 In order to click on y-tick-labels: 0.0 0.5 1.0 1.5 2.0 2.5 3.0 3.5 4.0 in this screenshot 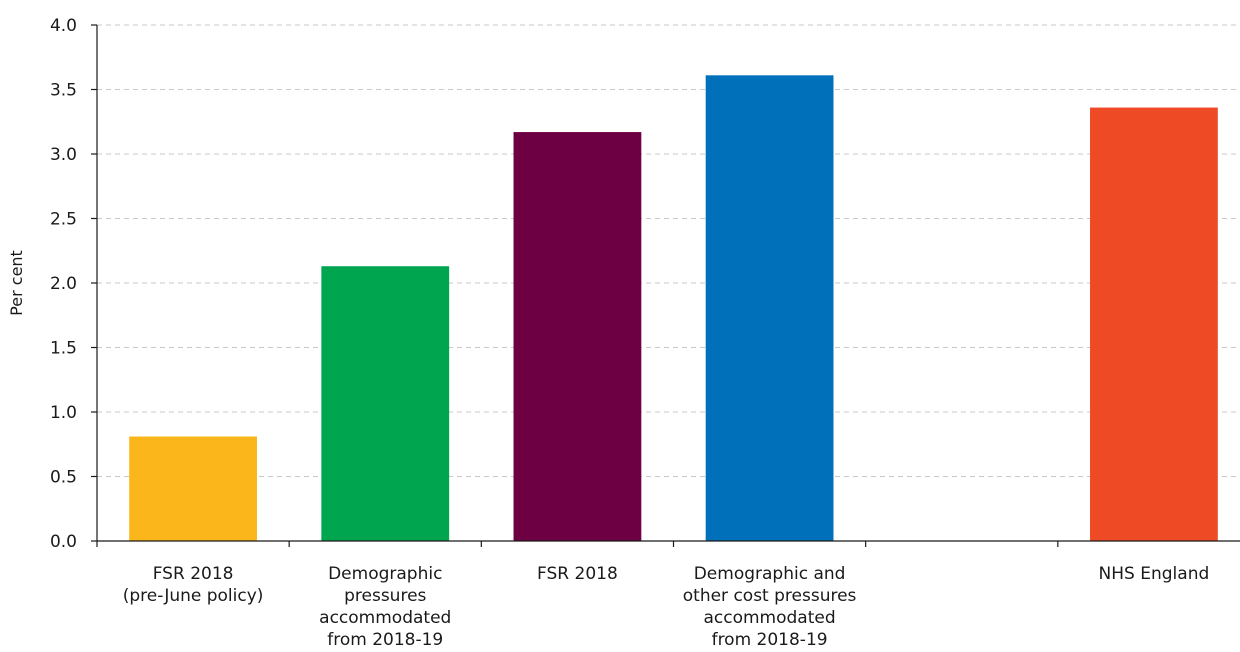, I will do `click(63, 284)`.